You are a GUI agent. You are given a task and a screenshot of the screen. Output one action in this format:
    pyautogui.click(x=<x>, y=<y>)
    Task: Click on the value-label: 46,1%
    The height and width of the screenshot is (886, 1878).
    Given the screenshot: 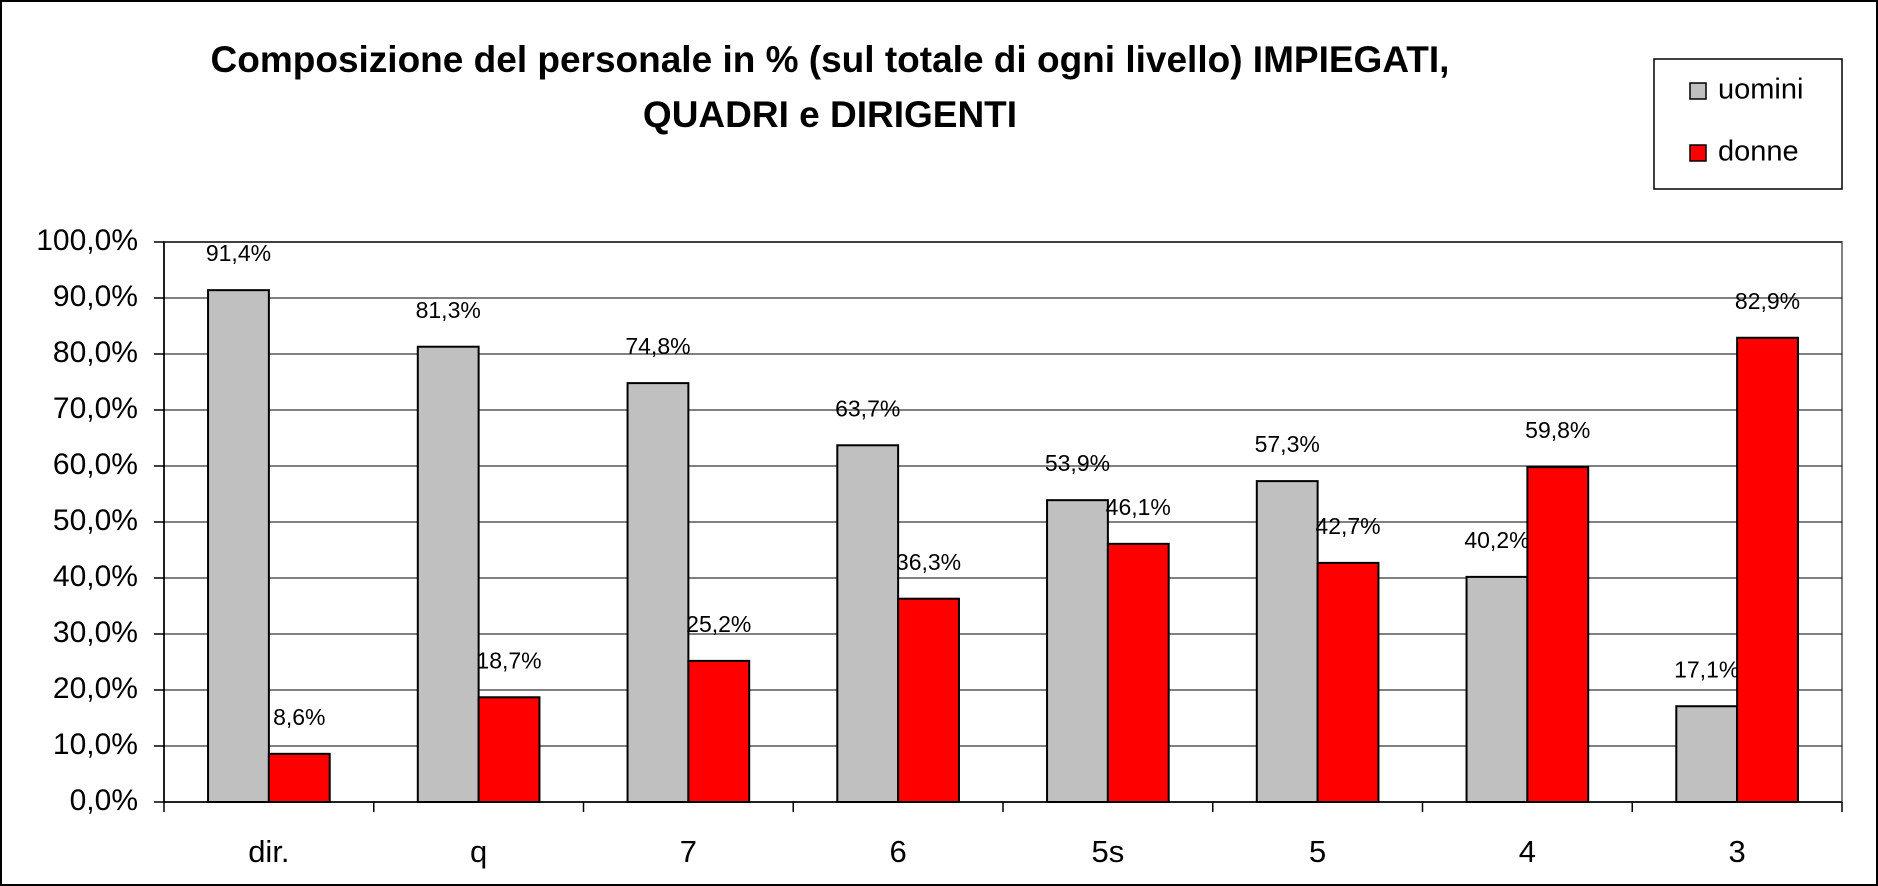 What is the action you would take?
    pyautogui.click(x=1138, y=507)
    